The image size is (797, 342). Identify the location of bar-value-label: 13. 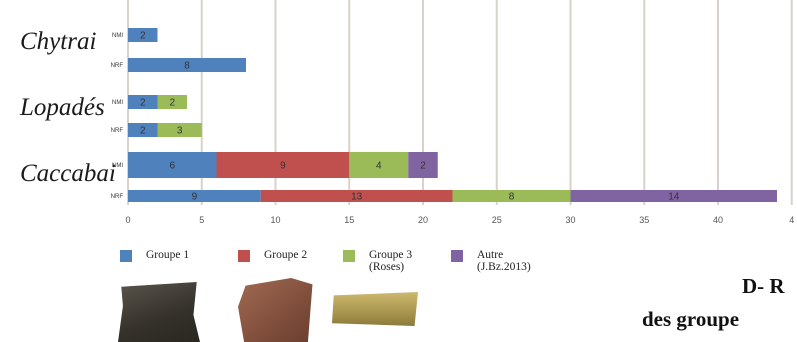
(357, 197).